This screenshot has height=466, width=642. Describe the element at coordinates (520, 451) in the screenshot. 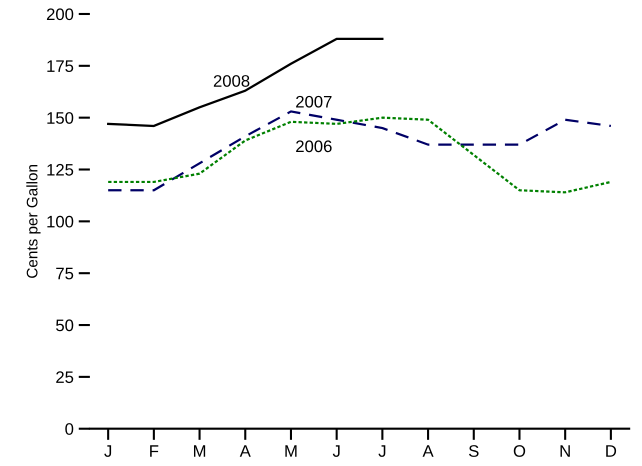

I see `x-tick-label: O` at that location.